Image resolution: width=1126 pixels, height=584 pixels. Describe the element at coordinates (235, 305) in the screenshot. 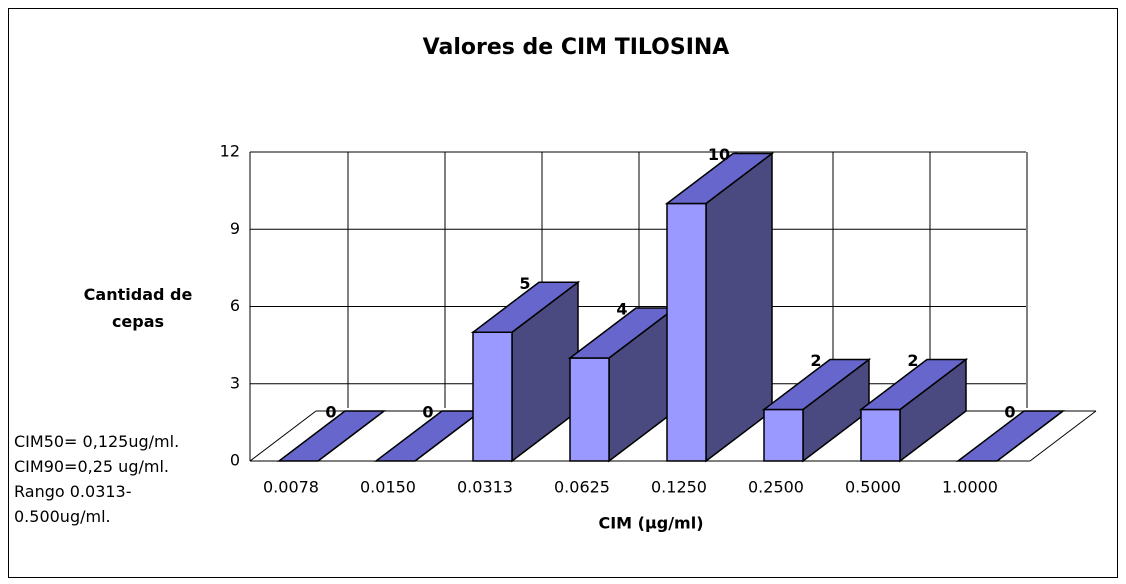

I see `y-tick-label: 6` at that location.